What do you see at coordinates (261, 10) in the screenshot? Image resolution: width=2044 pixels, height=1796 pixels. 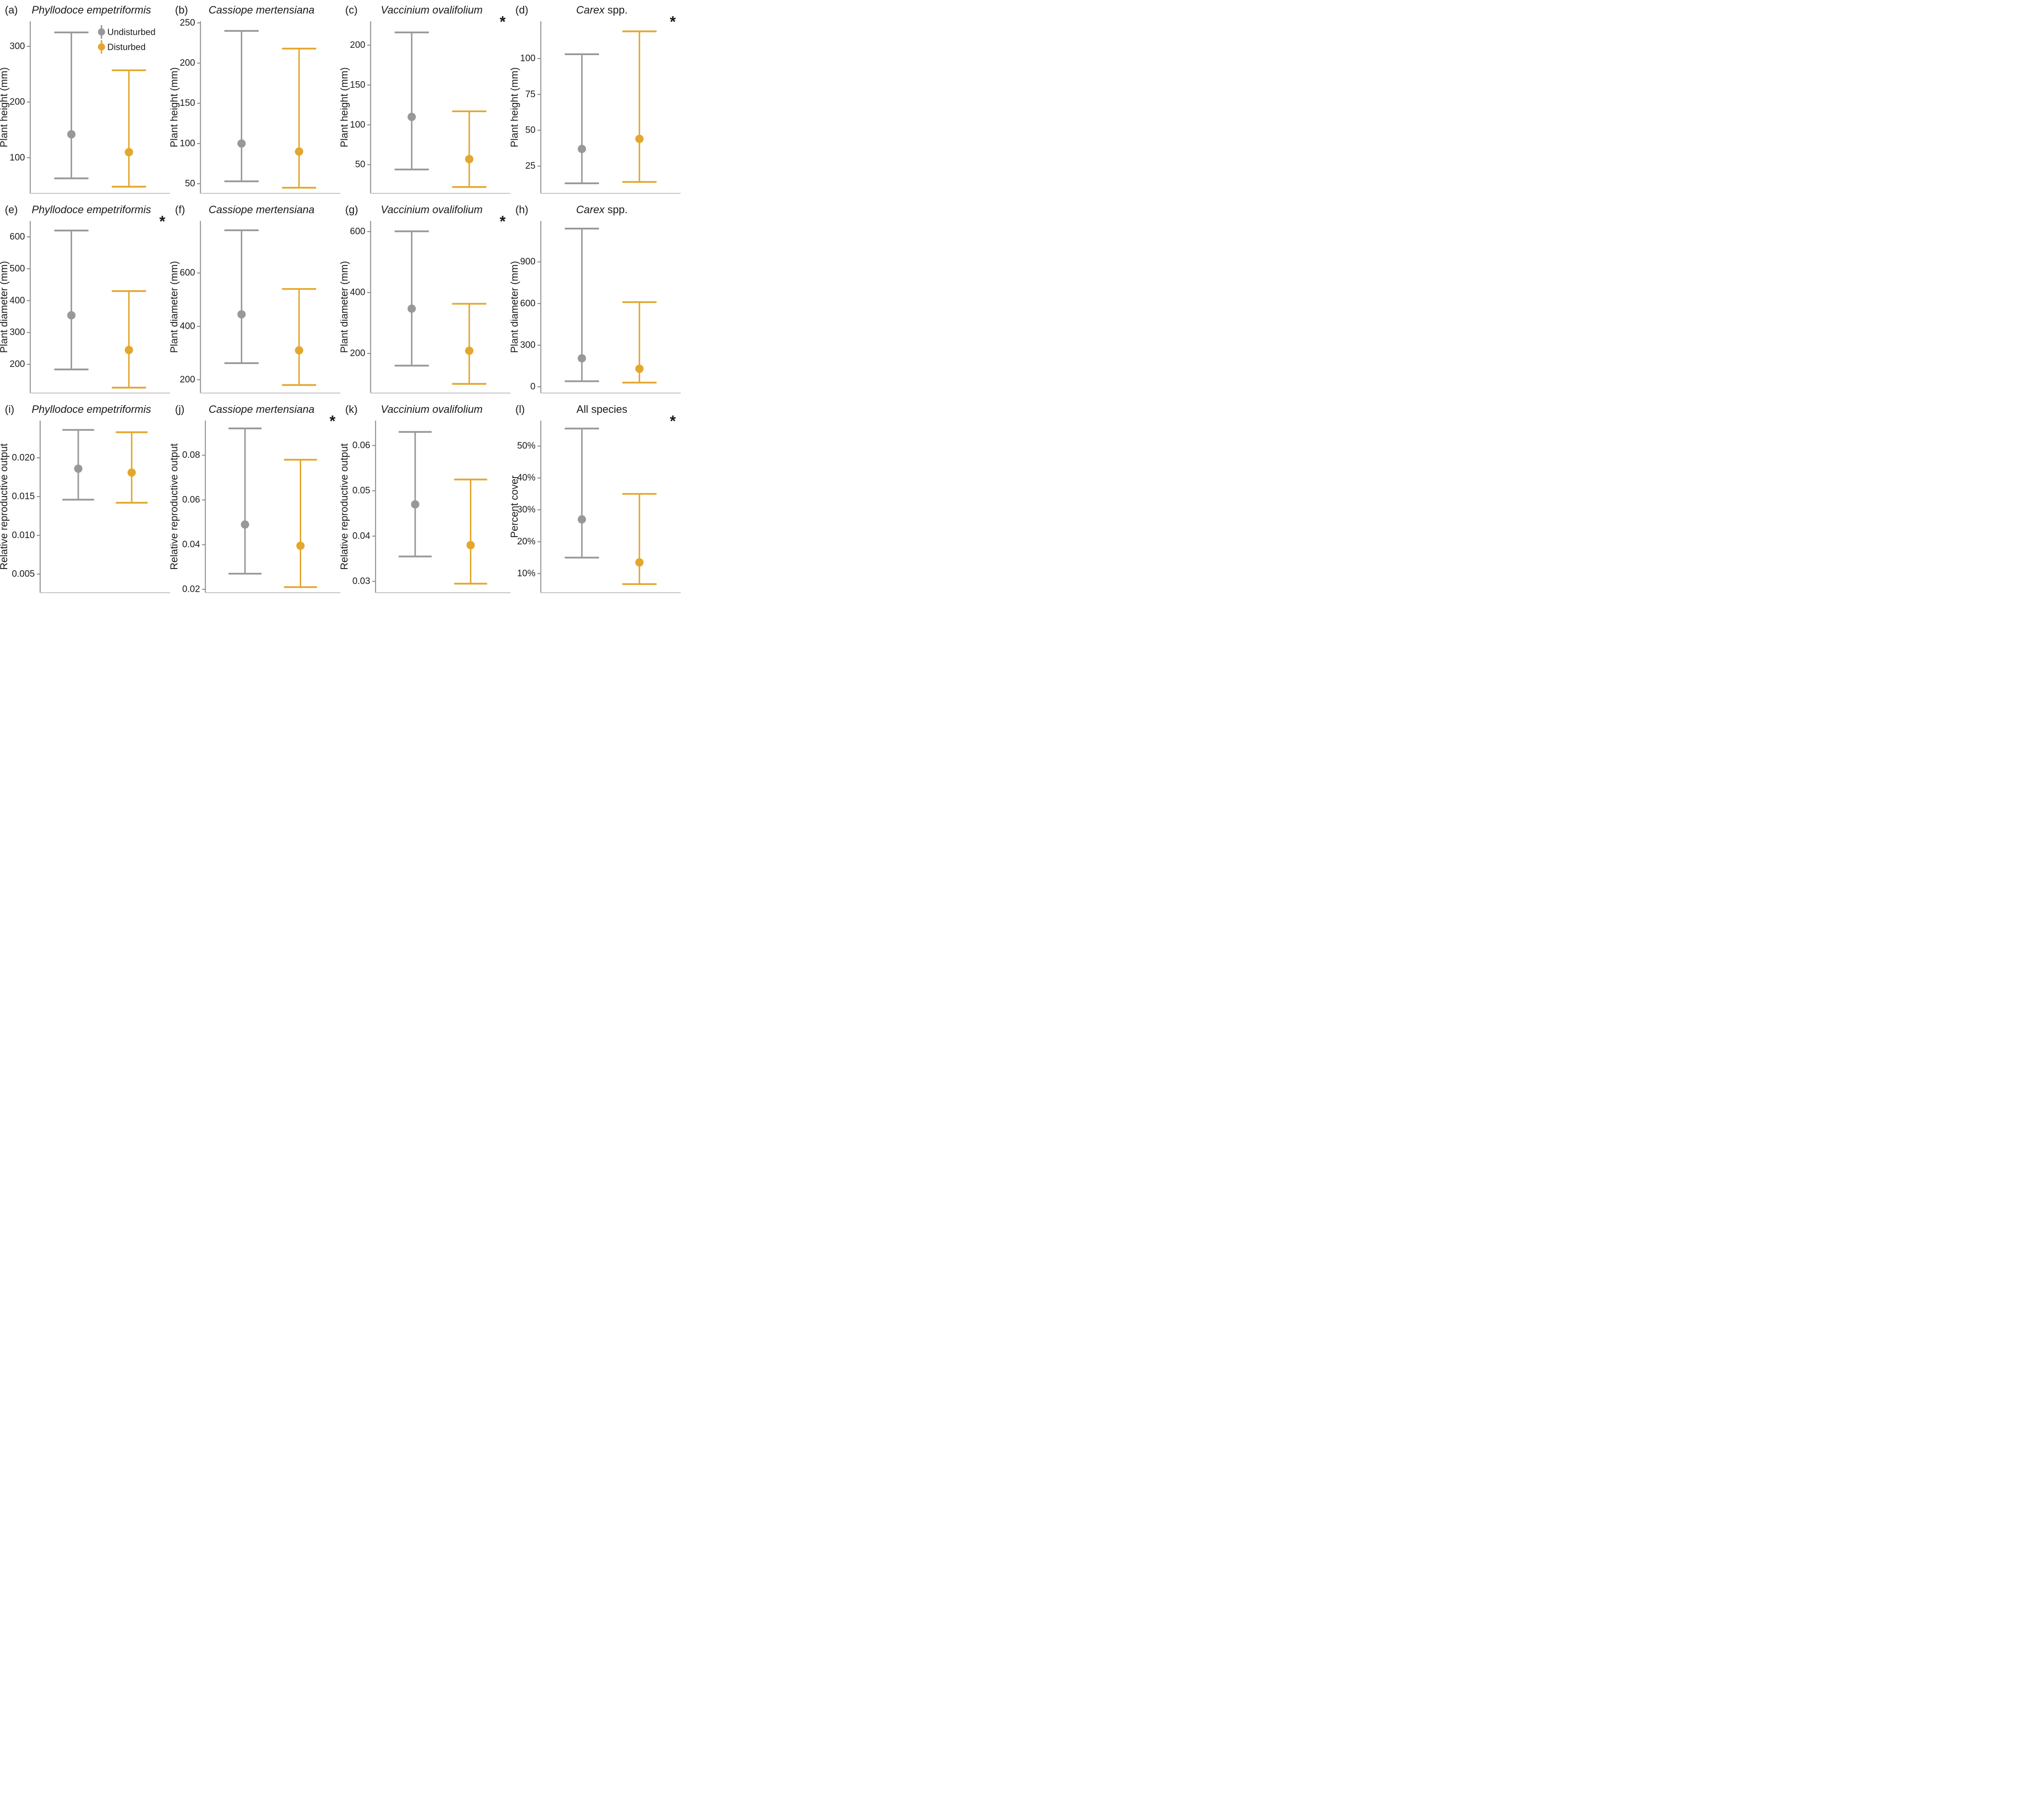 I see `panel-title-species: Cassiope mertensiana` at bounding box center [261, 10].